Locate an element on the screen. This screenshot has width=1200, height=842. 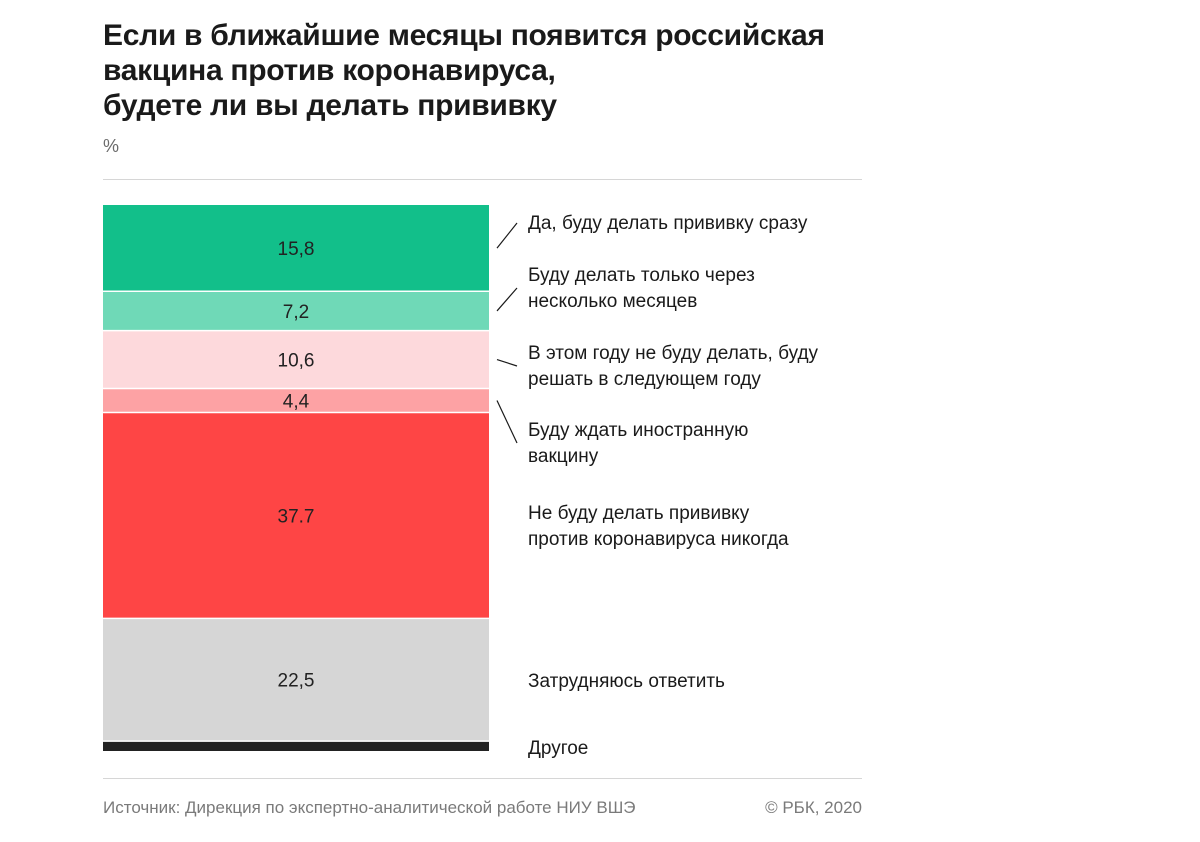
legend-label: несколько месяцев is located at coordinates (612, 301).